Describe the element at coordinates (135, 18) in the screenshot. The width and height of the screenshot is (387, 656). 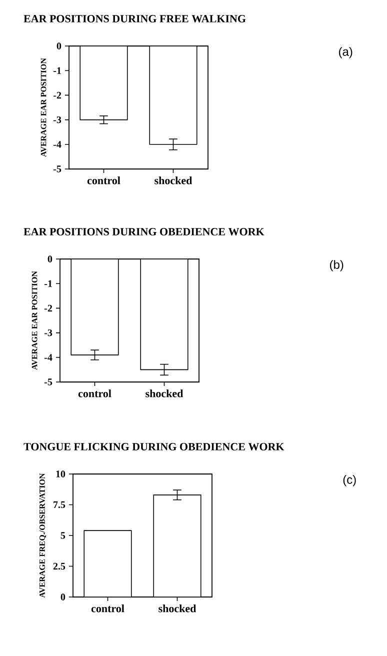
I see `chart-title: EAR POSITIONS DURING FREE WALKING` at that location.